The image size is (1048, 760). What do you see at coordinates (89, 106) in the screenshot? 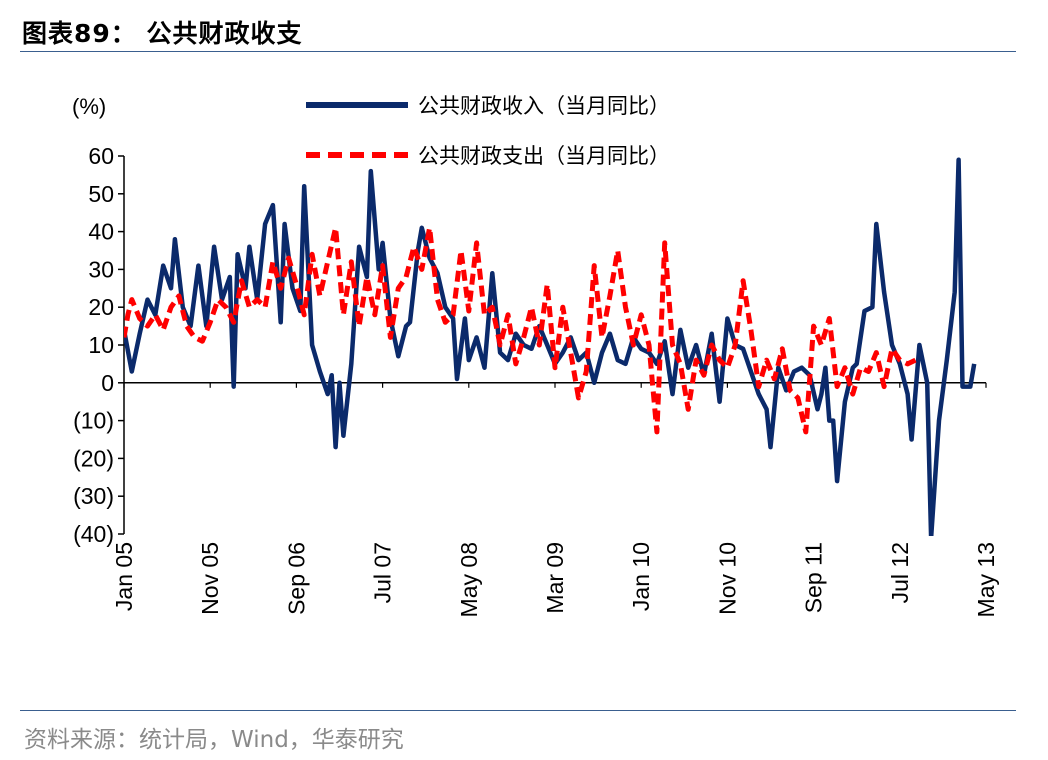
I see `y-unit-label: (%)` at bounding box center [89, 106].